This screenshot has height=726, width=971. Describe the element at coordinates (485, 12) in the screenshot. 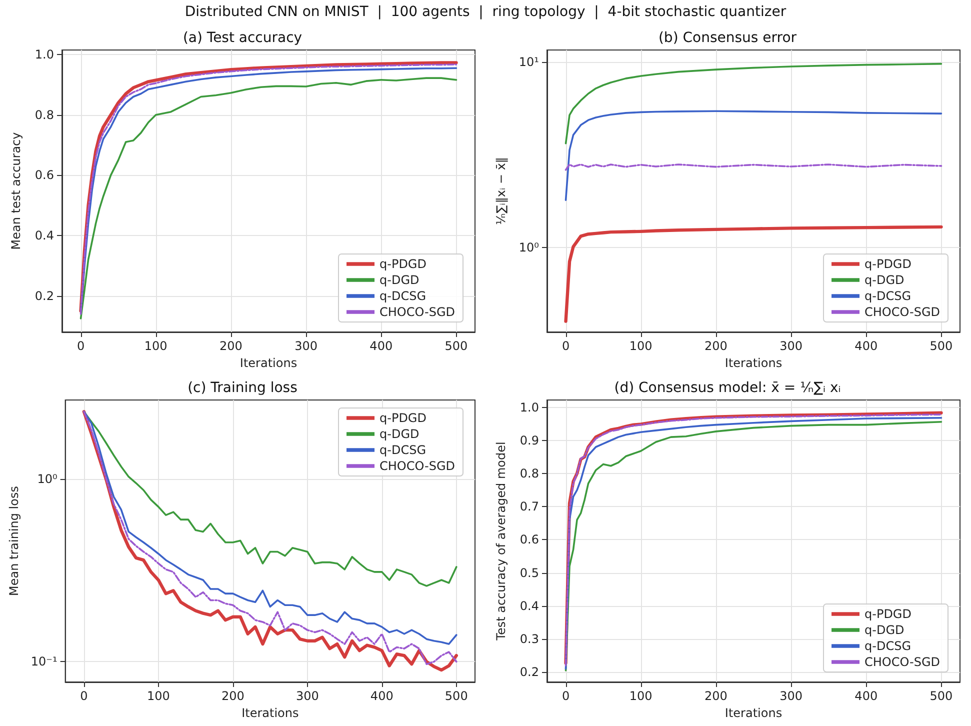

I see `text: Distributed CNN on MNIST | 100 agents | ring topology | 4-bit stochastic quantizer` at that location.